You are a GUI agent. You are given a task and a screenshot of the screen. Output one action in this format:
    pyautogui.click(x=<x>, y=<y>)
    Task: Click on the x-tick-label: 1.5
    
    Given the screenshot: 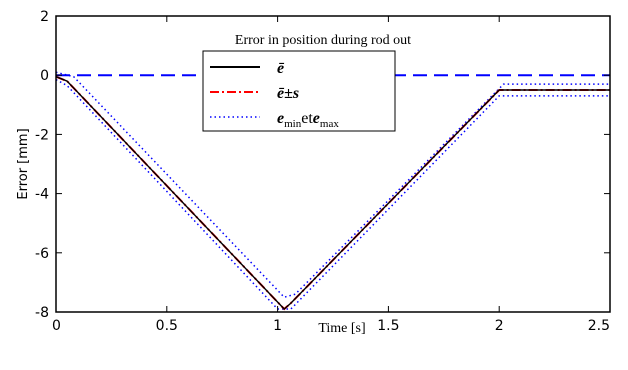 What is the action you would take?
    pyautogui.click(x=388, y=326)
    